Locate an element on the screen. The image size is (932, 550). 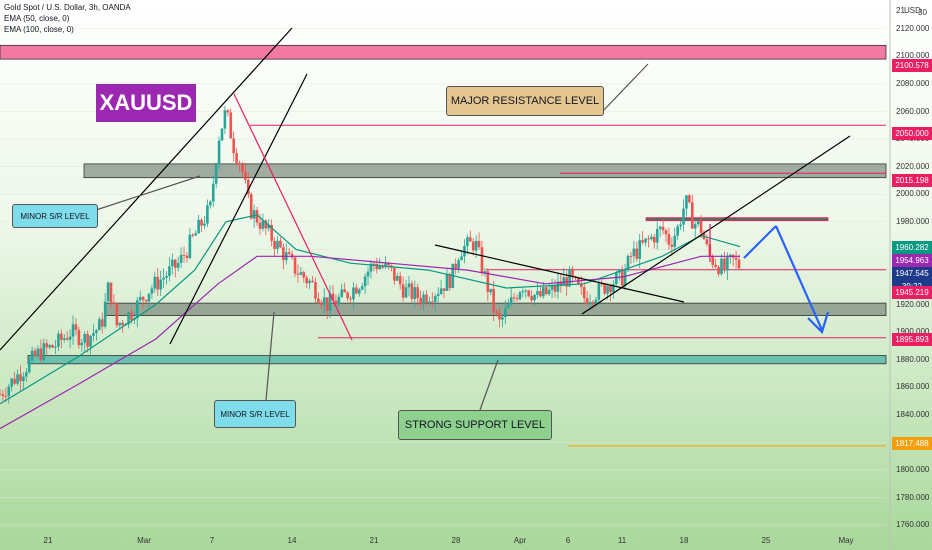
x-tick-label: 28 is located at coordinates (456, 540).